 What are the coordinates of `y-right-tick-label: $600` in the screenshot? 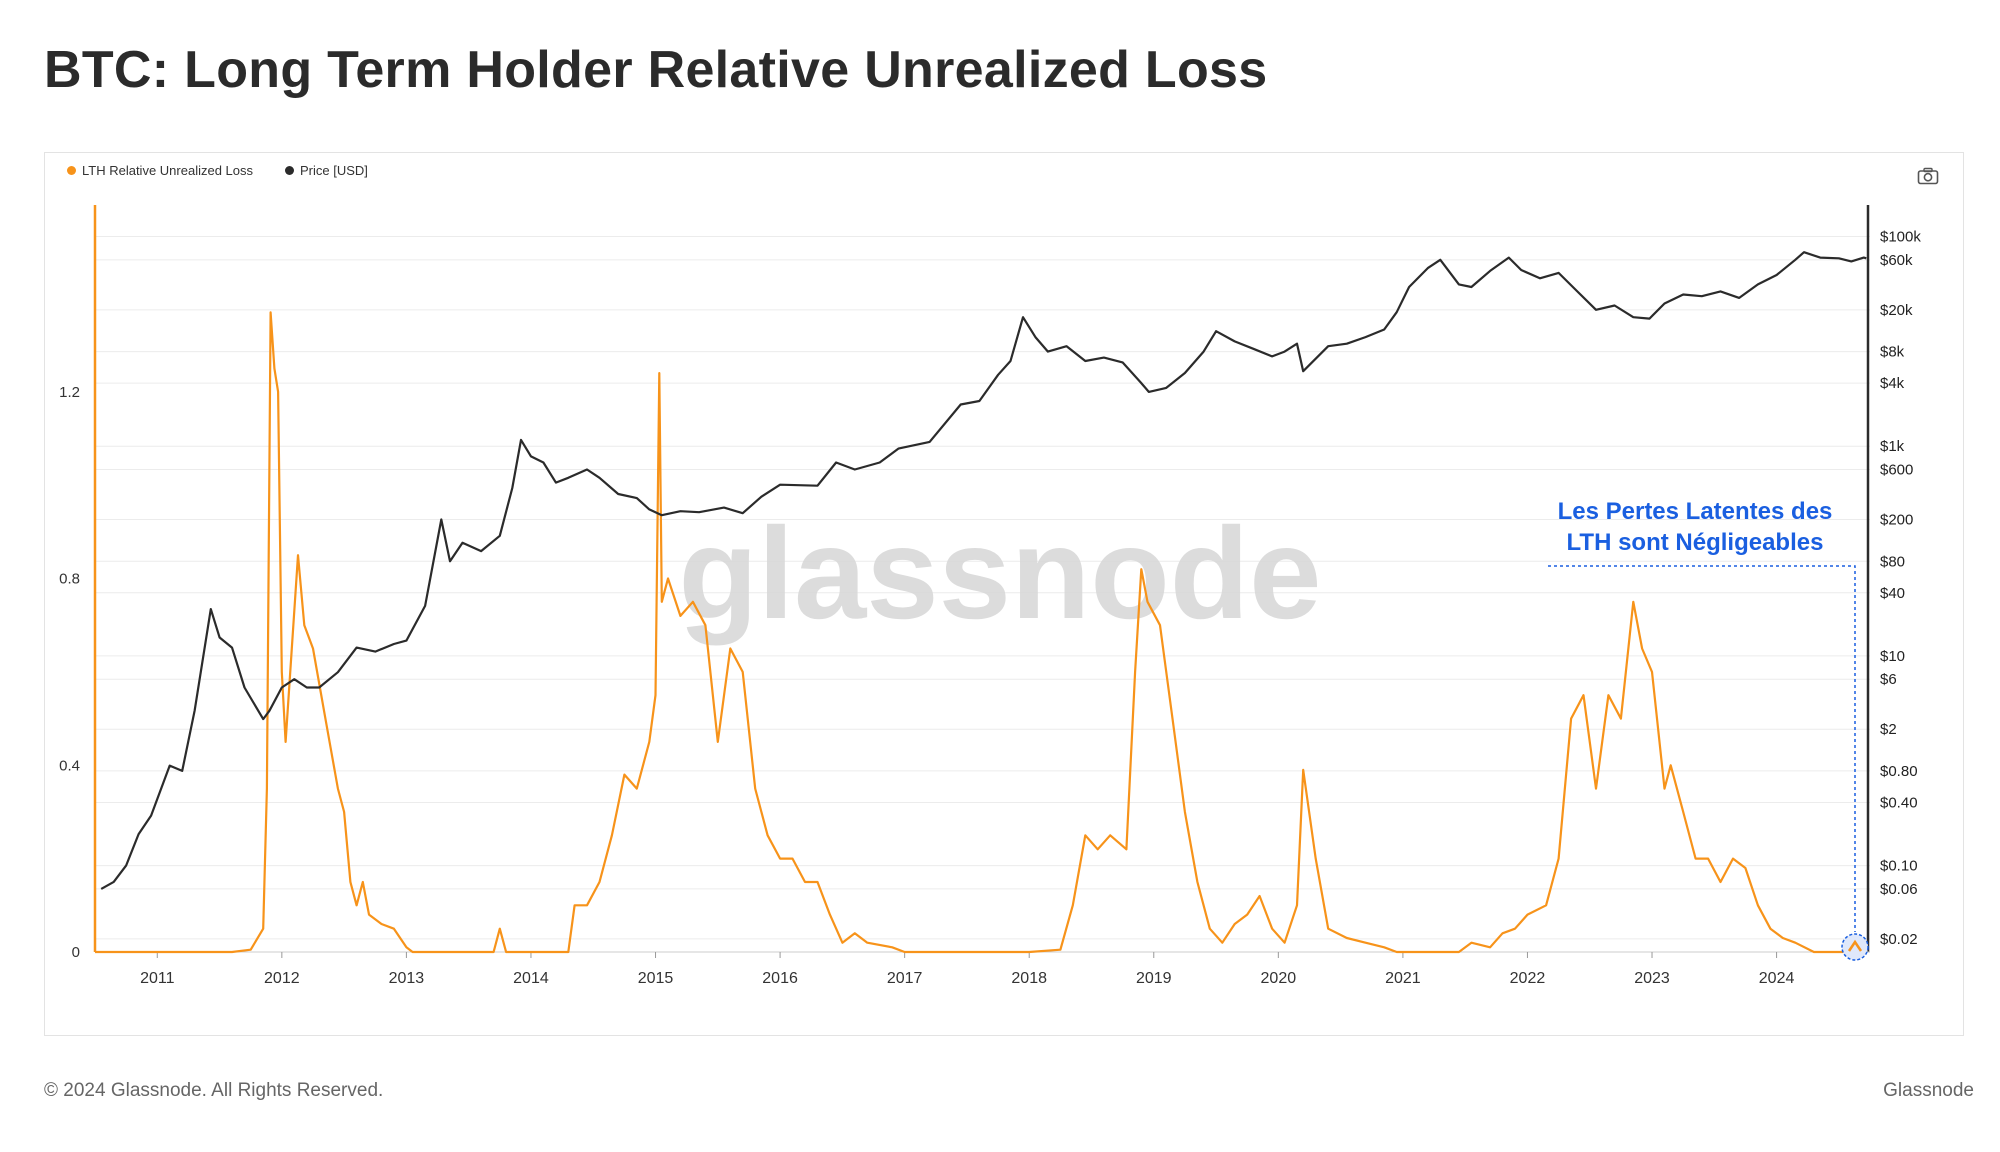 It's located at (1896, 470).